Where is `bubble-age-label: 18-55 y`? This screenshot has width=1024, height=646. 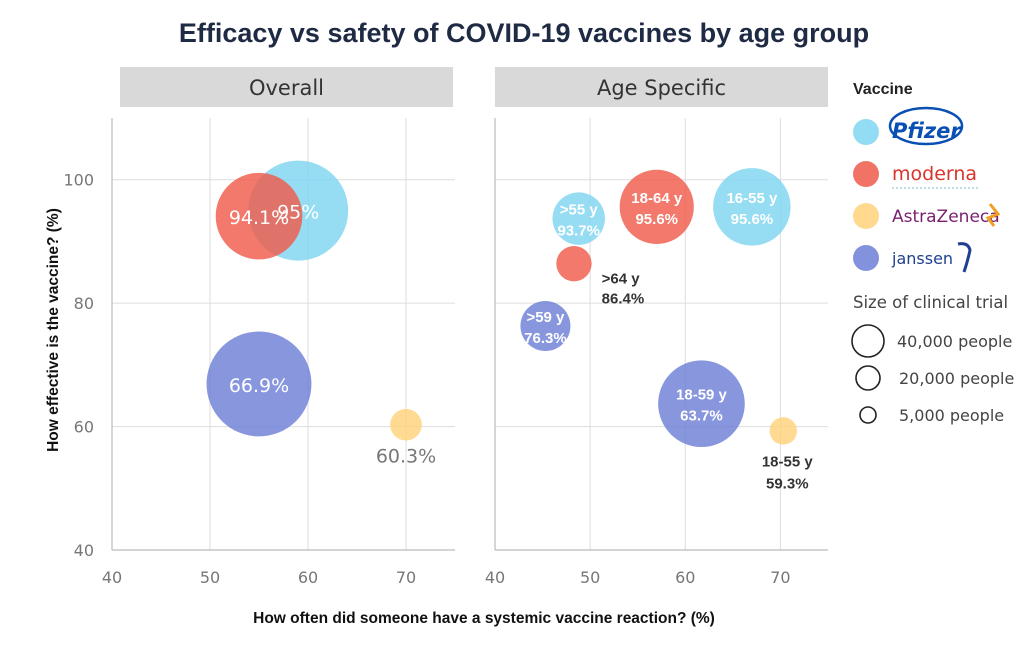 bubble-age-label: 18-55 y is located at coordinates (788, 462).